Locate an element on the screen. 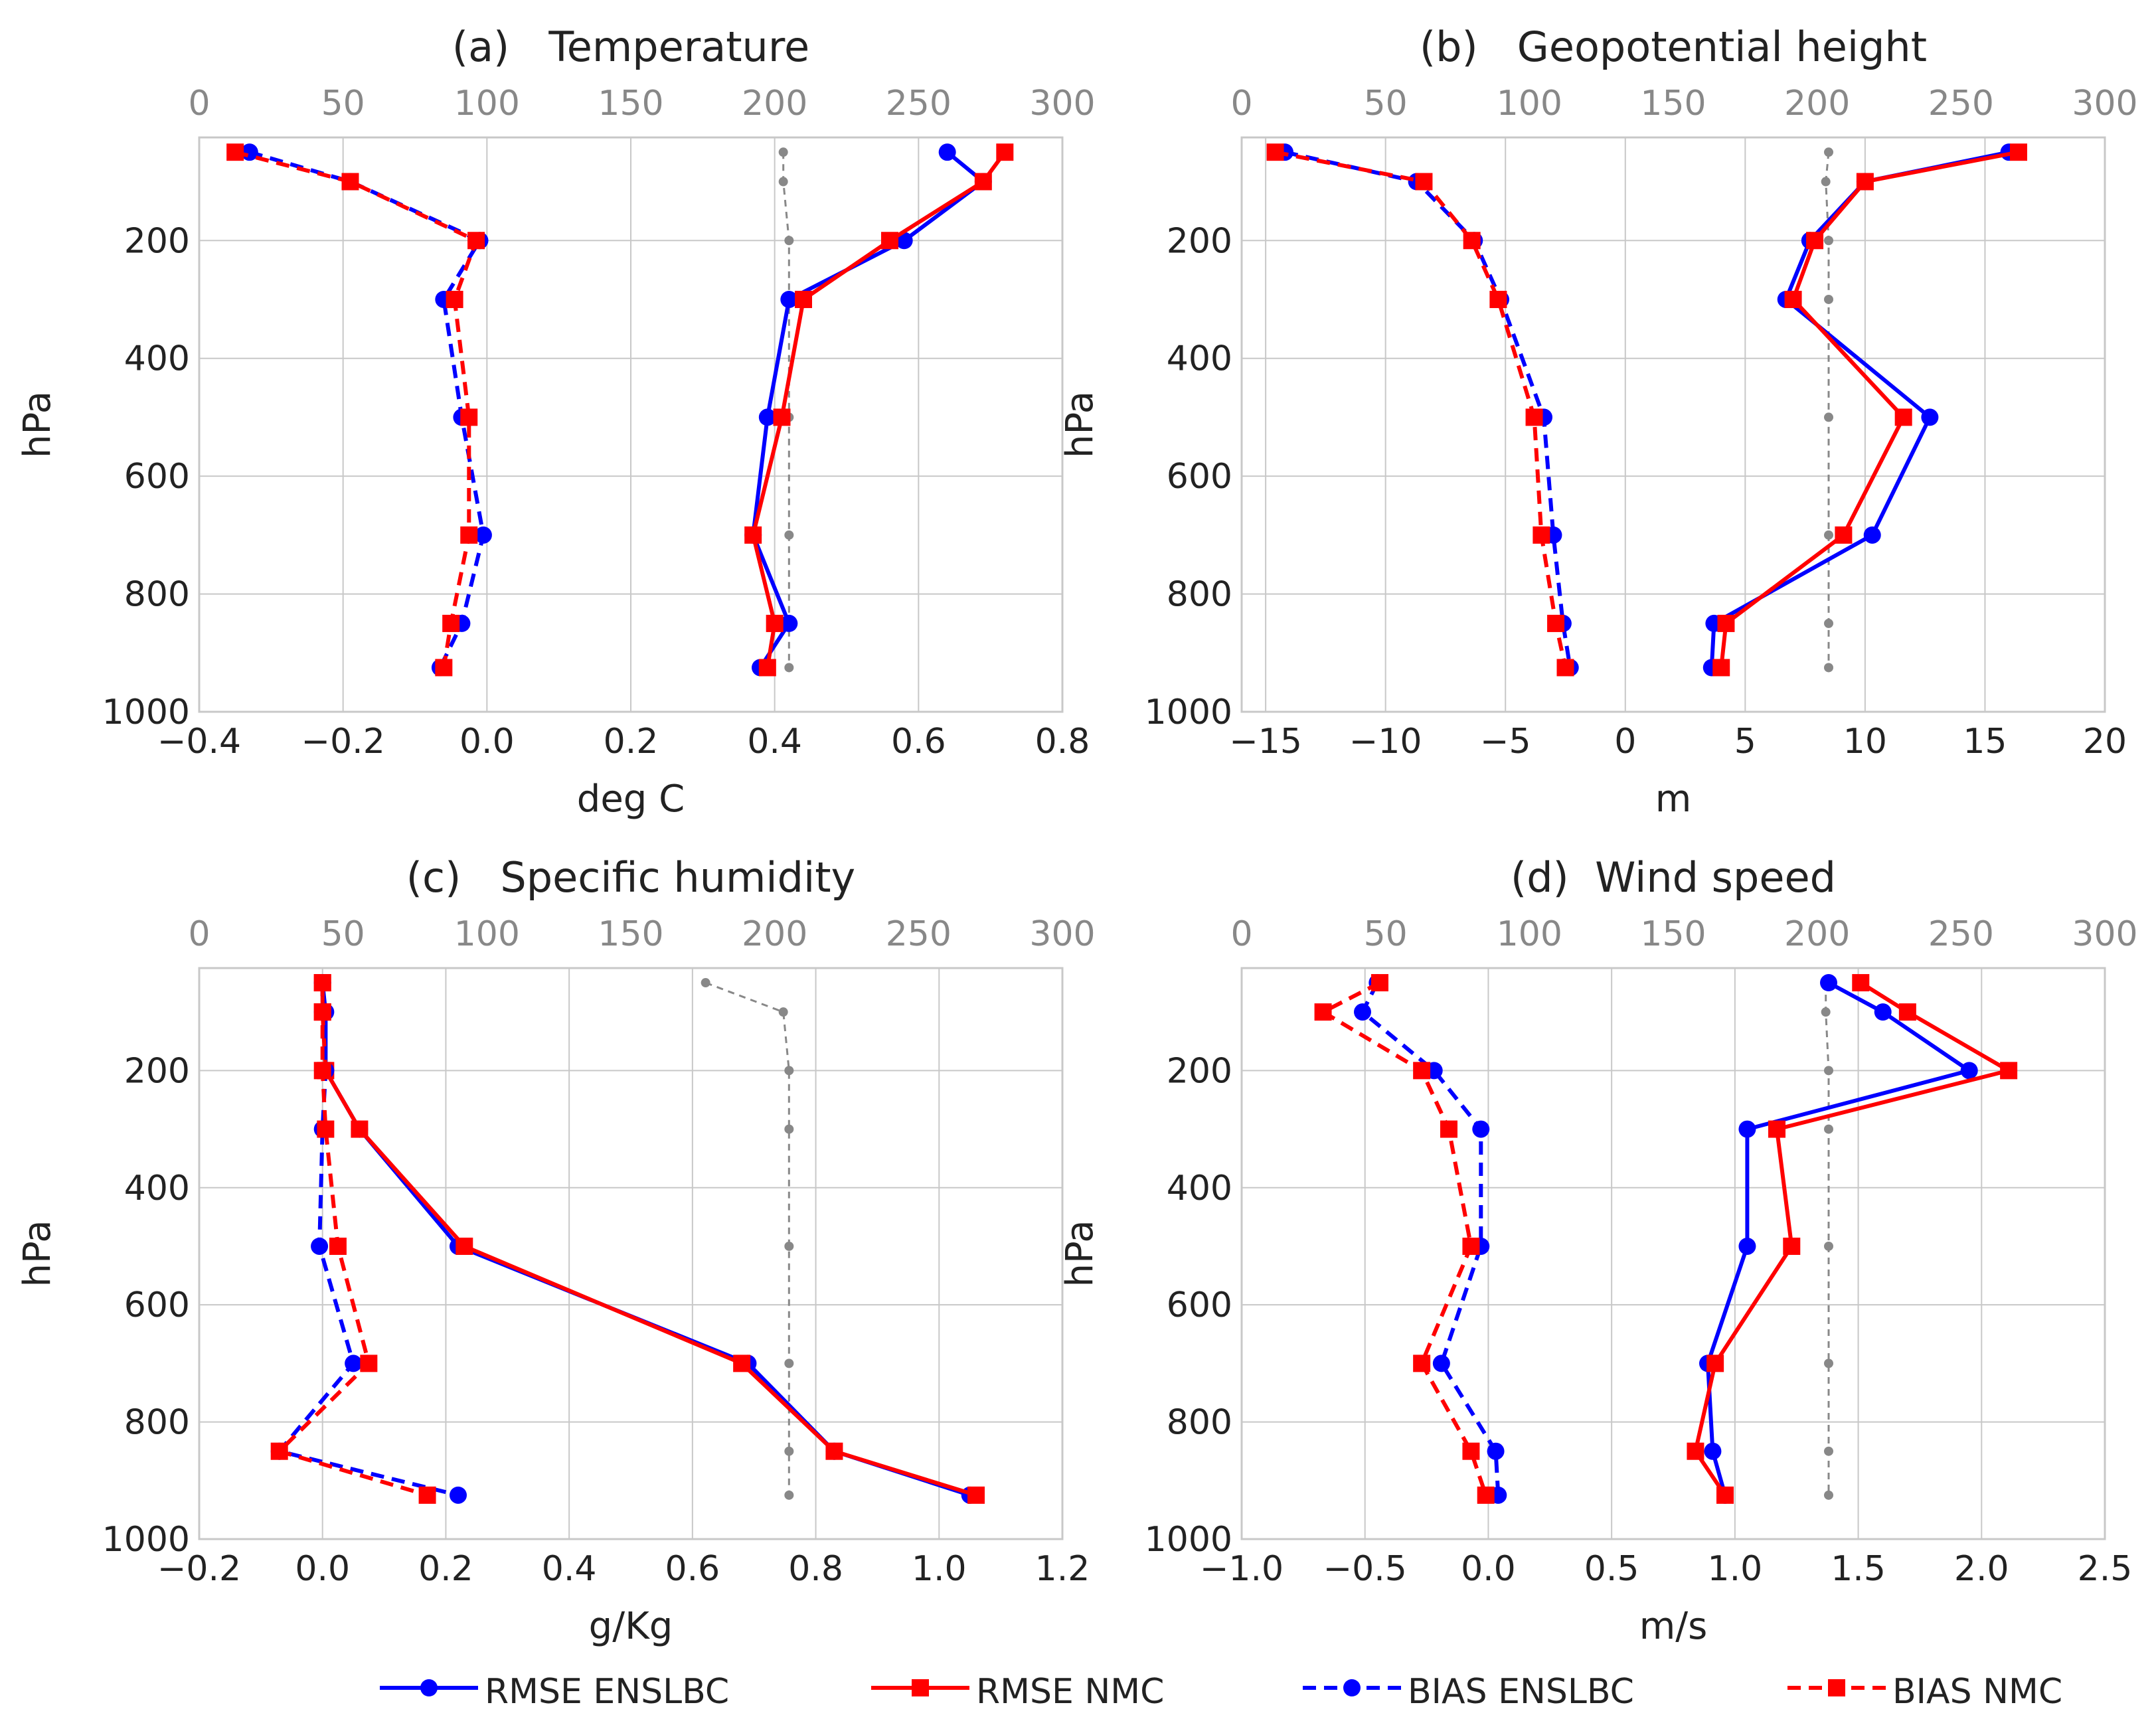  x-tick-label: 10 is located at coordinates (1865, 742).